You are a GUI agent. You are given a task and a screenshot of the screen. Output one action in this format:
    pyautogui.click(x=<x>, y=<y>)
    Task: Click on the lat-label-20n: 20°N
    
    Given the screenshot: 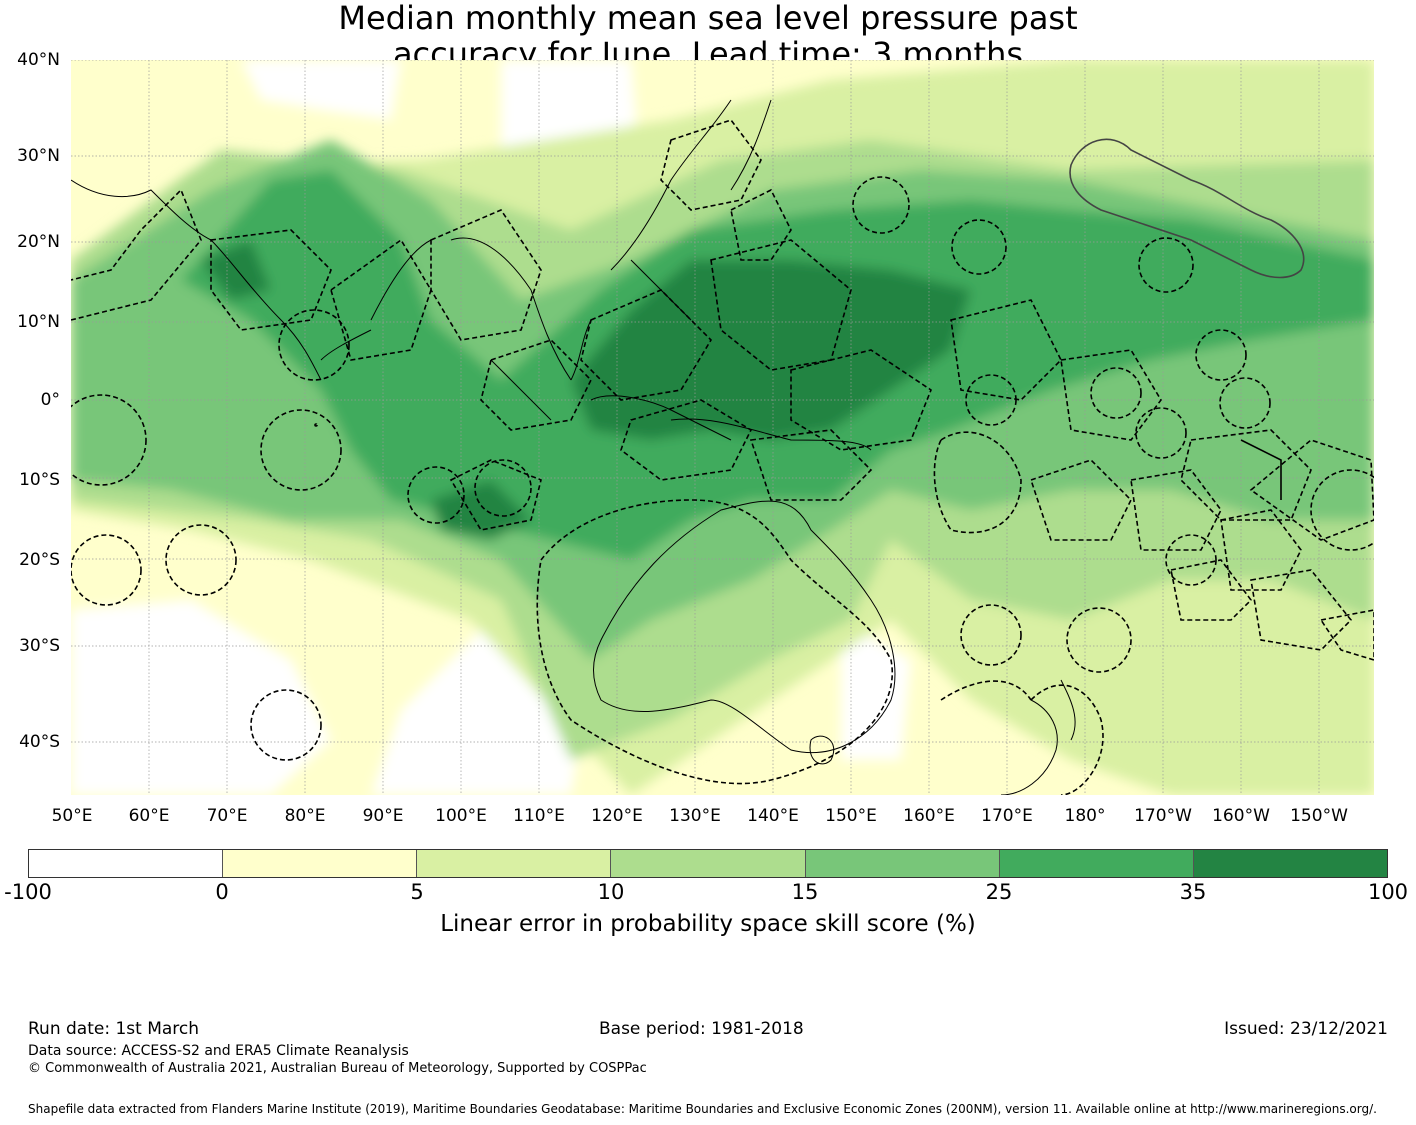 What is the action you would take?
    pyautogui.click(x=38, y=242)
    